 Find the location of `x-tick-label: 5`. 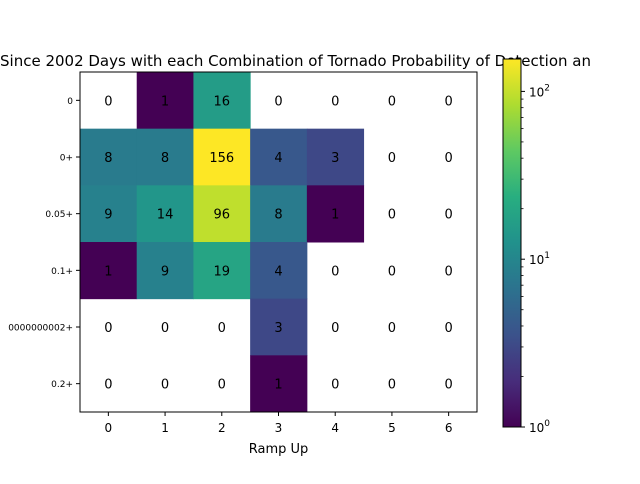

x-tick-label: 5 is located at coordinates (392, 428).